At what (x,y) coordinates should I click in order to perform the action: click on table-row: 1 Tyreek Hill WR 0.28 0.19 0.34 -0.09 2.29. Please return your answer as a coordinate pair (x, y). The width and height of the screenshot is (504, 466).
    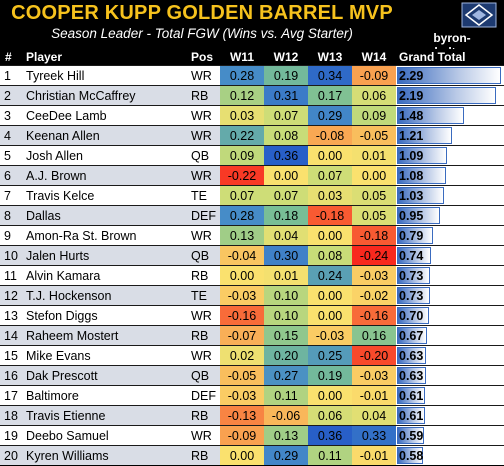
    Looking at the image, I should click on (252, 75).